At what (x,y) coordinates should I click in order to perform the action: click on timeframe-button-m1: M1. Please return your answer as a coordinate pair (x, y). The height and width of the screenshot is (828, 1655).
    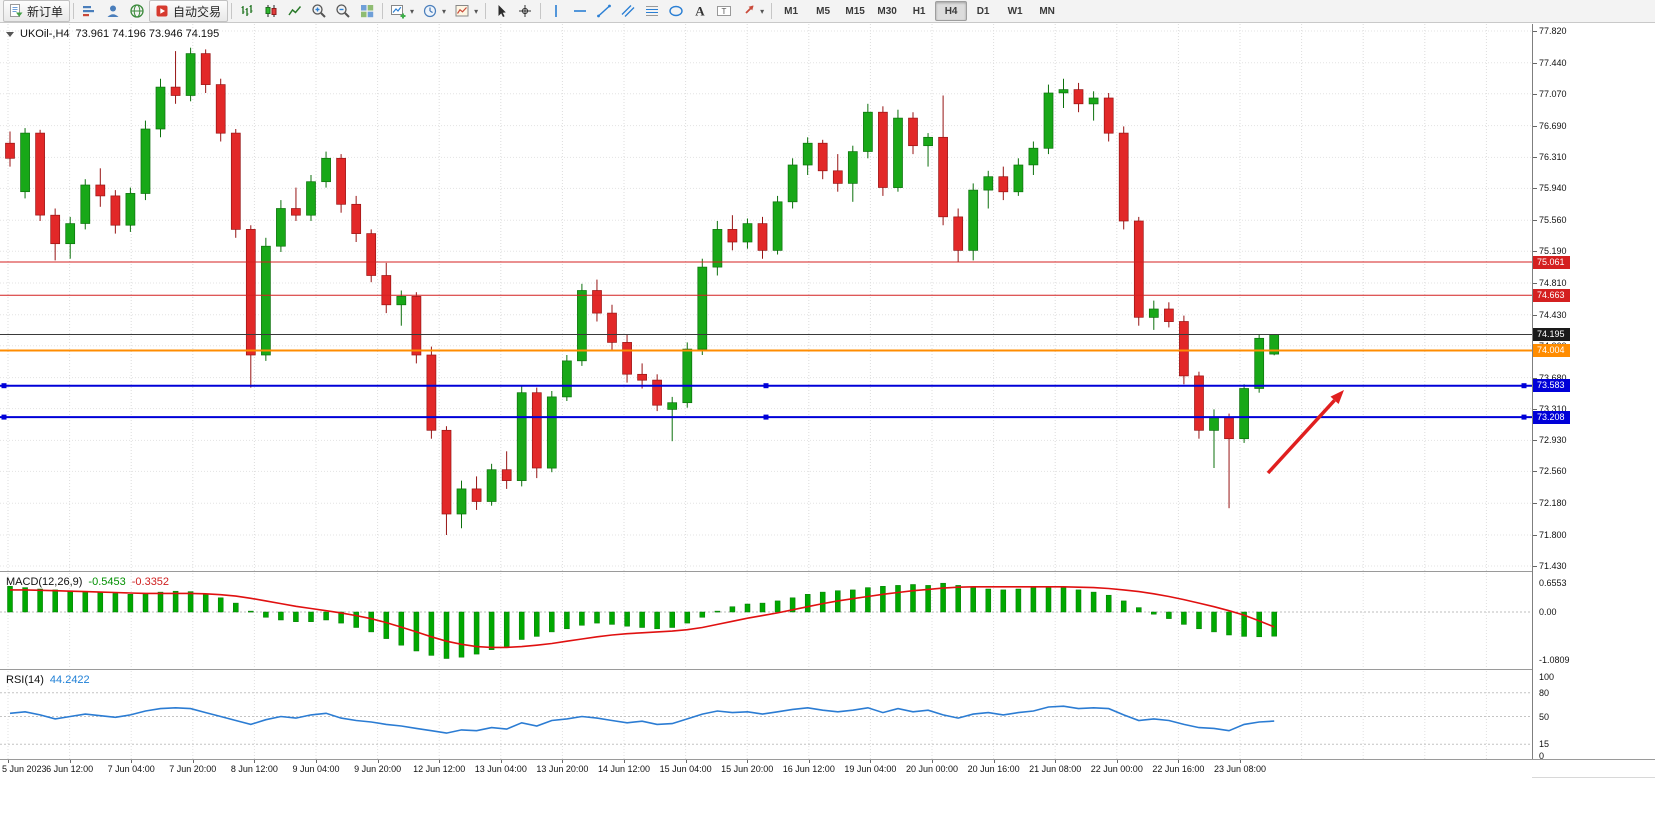
    Looking at the image, I should click on (791, 11).